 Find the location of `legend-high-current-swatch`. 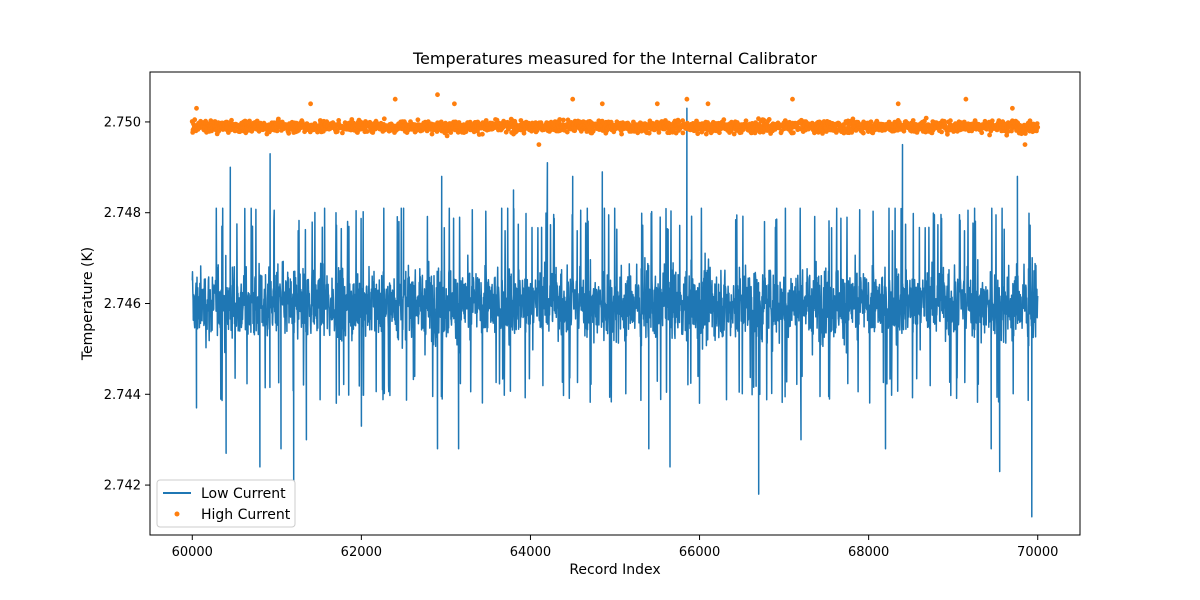

legend-high-current-swatch is located at coordinates (177, 514).